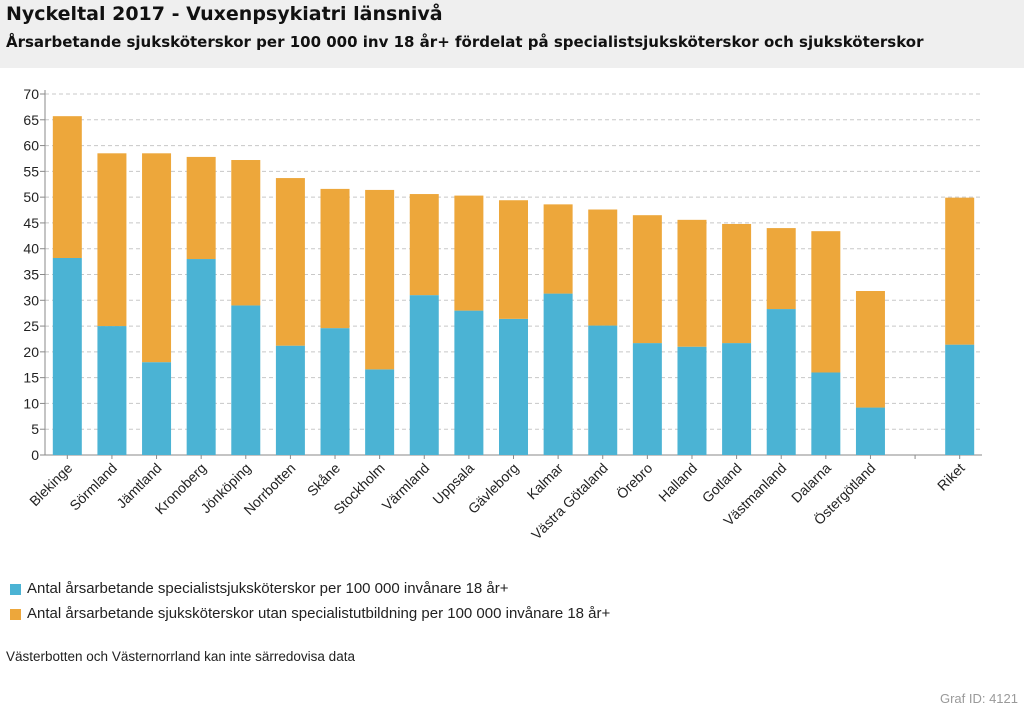 This screenshot has width=1024, height=713. What do you see at coordinates (31, 378) in the screenshot?
I see `y-tick-label: 15` at bounding box center [31, 378].